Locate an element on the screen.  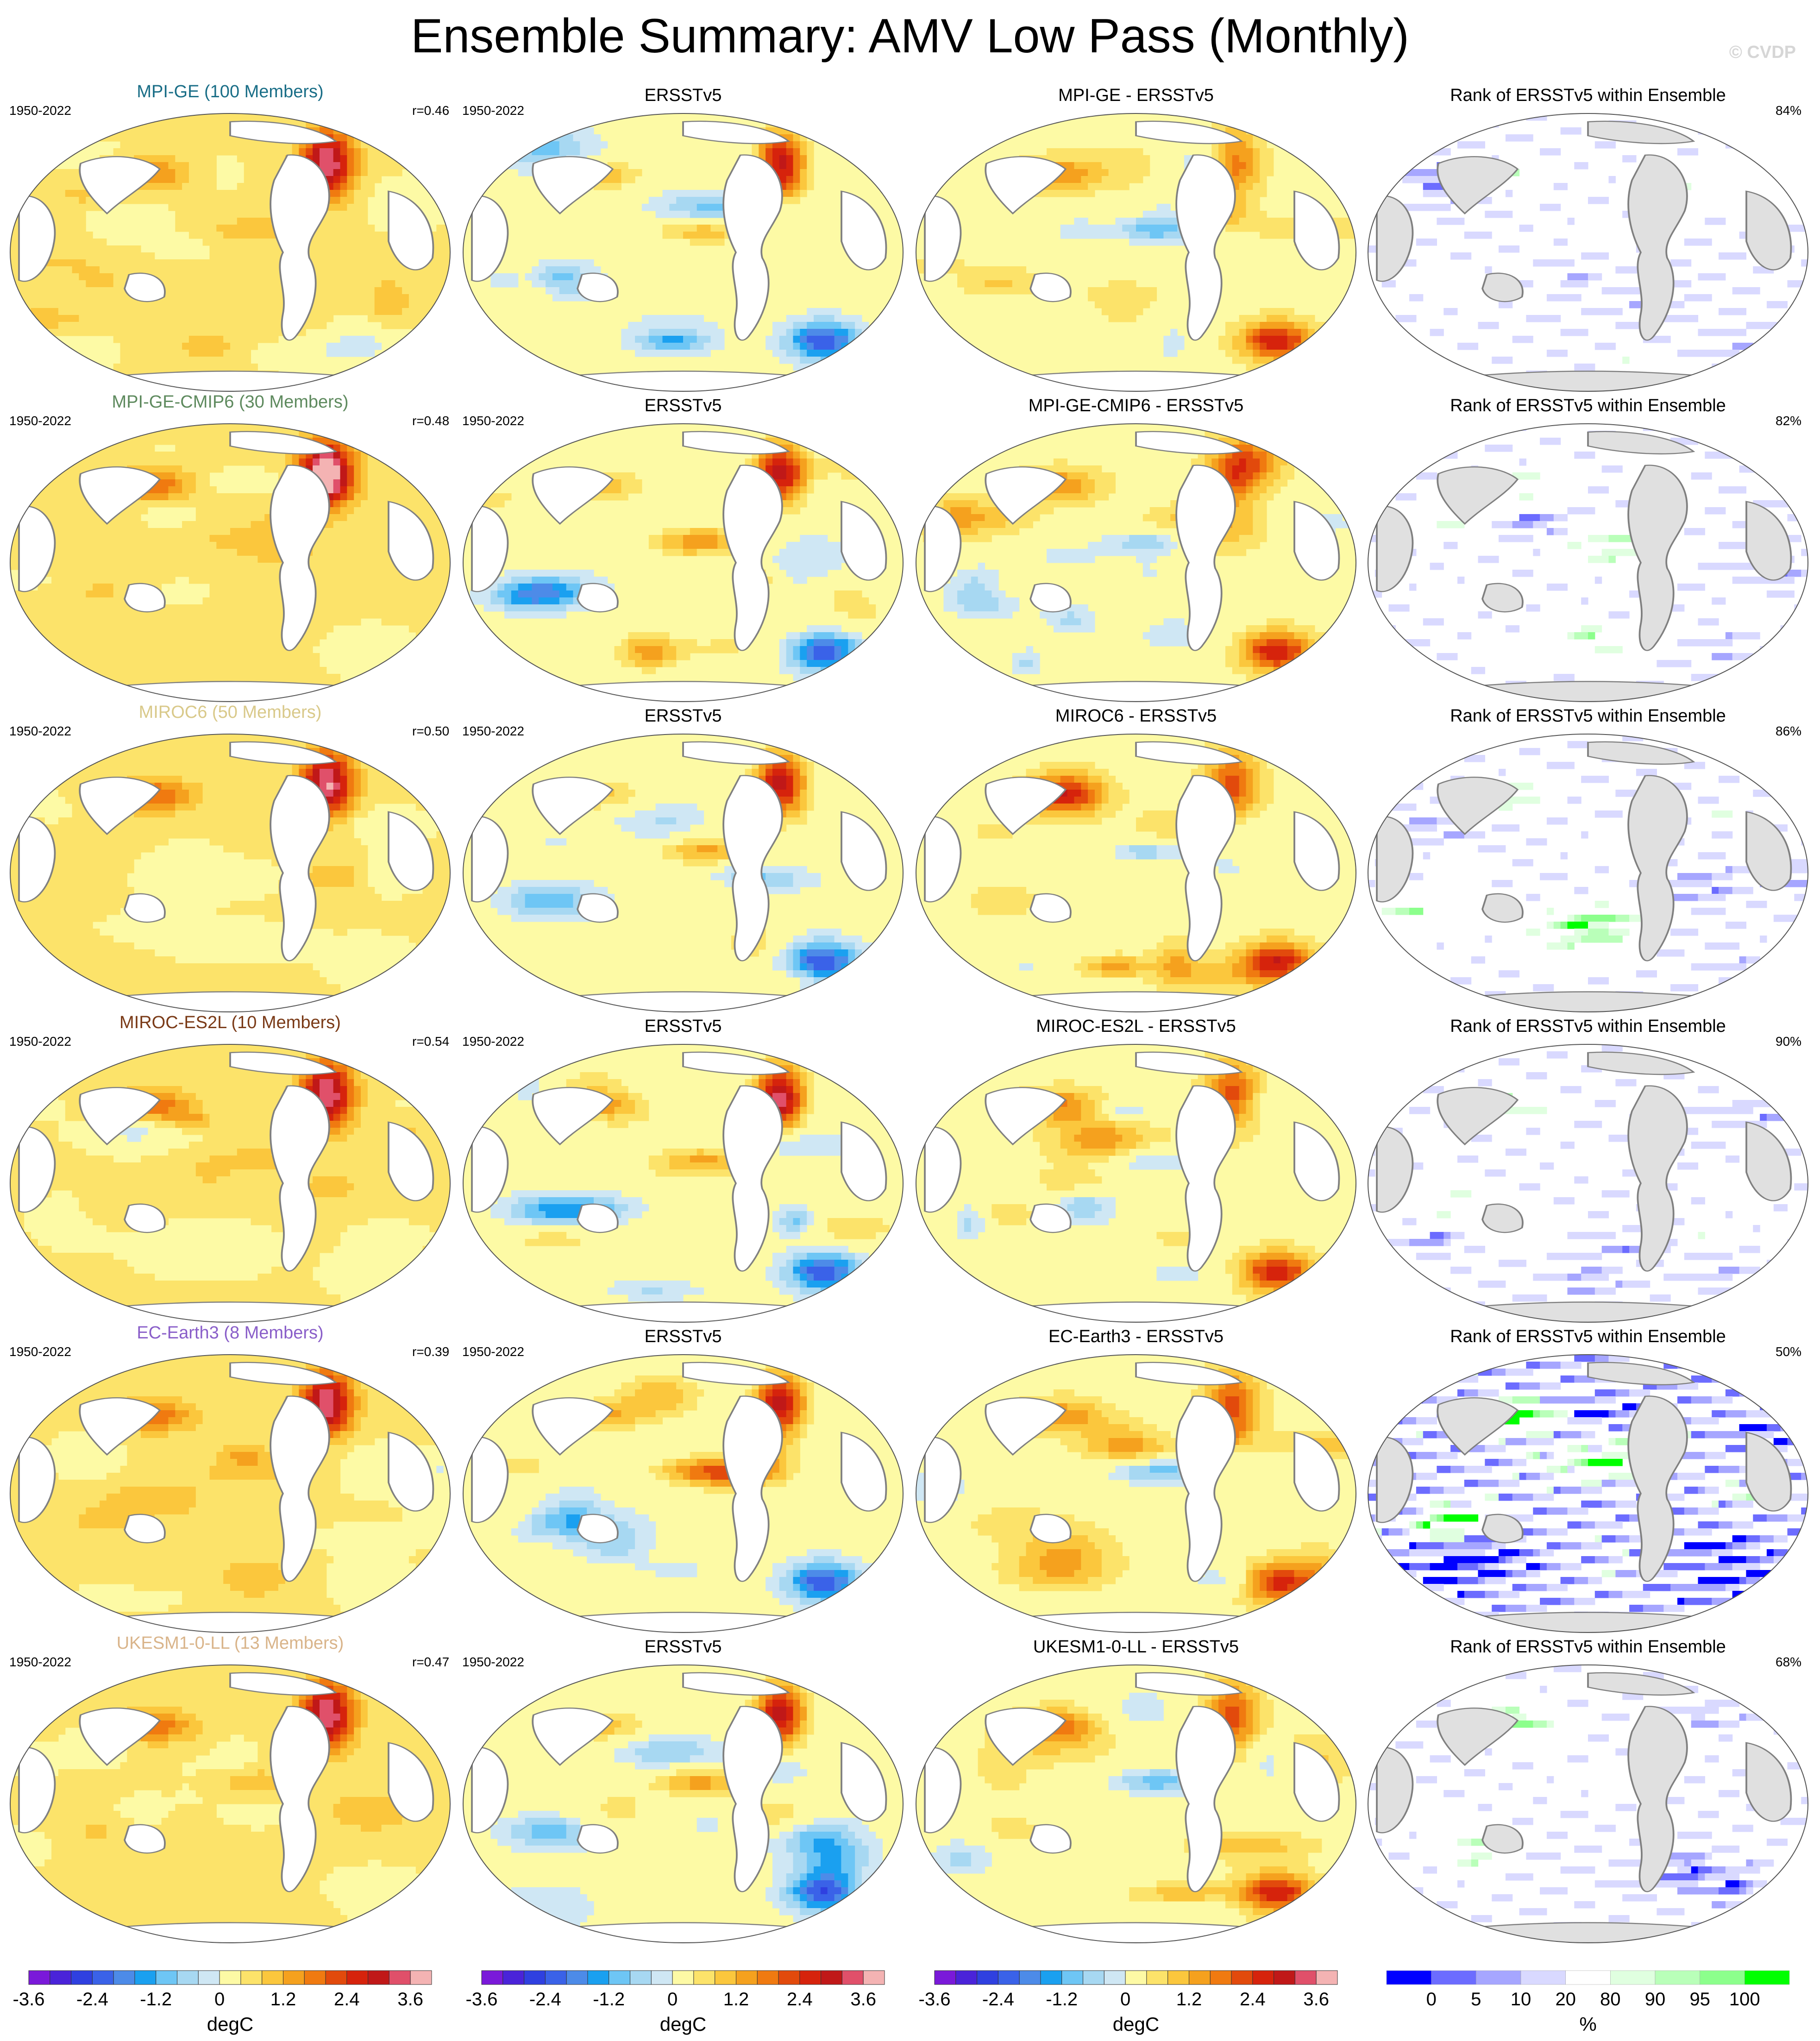
diff-panel-title-1: MPI-GE - ERSSTv5 is located at coordinates (1136, 96).